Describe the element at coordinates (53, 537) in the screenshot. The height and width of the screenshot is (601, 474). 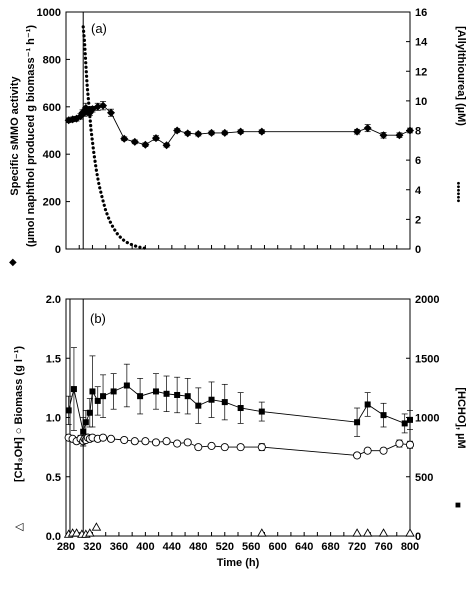
I see `y-left-tick-label: 0.0` at that location.